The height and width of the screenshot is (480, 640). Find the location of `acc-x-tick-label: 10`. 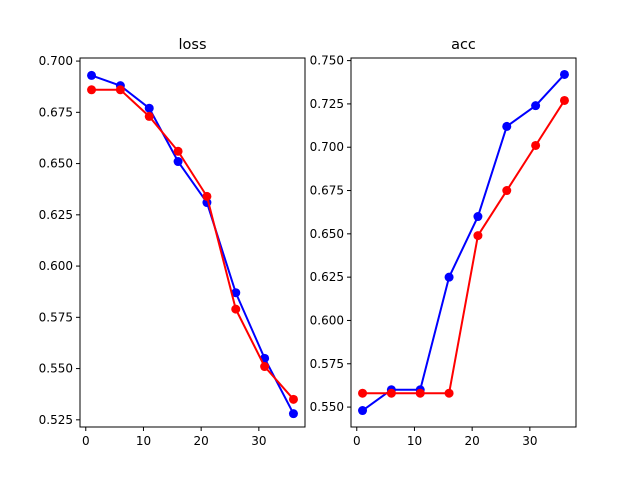

acc-x-tick-label: 10 is located at coordinates (414, 441).